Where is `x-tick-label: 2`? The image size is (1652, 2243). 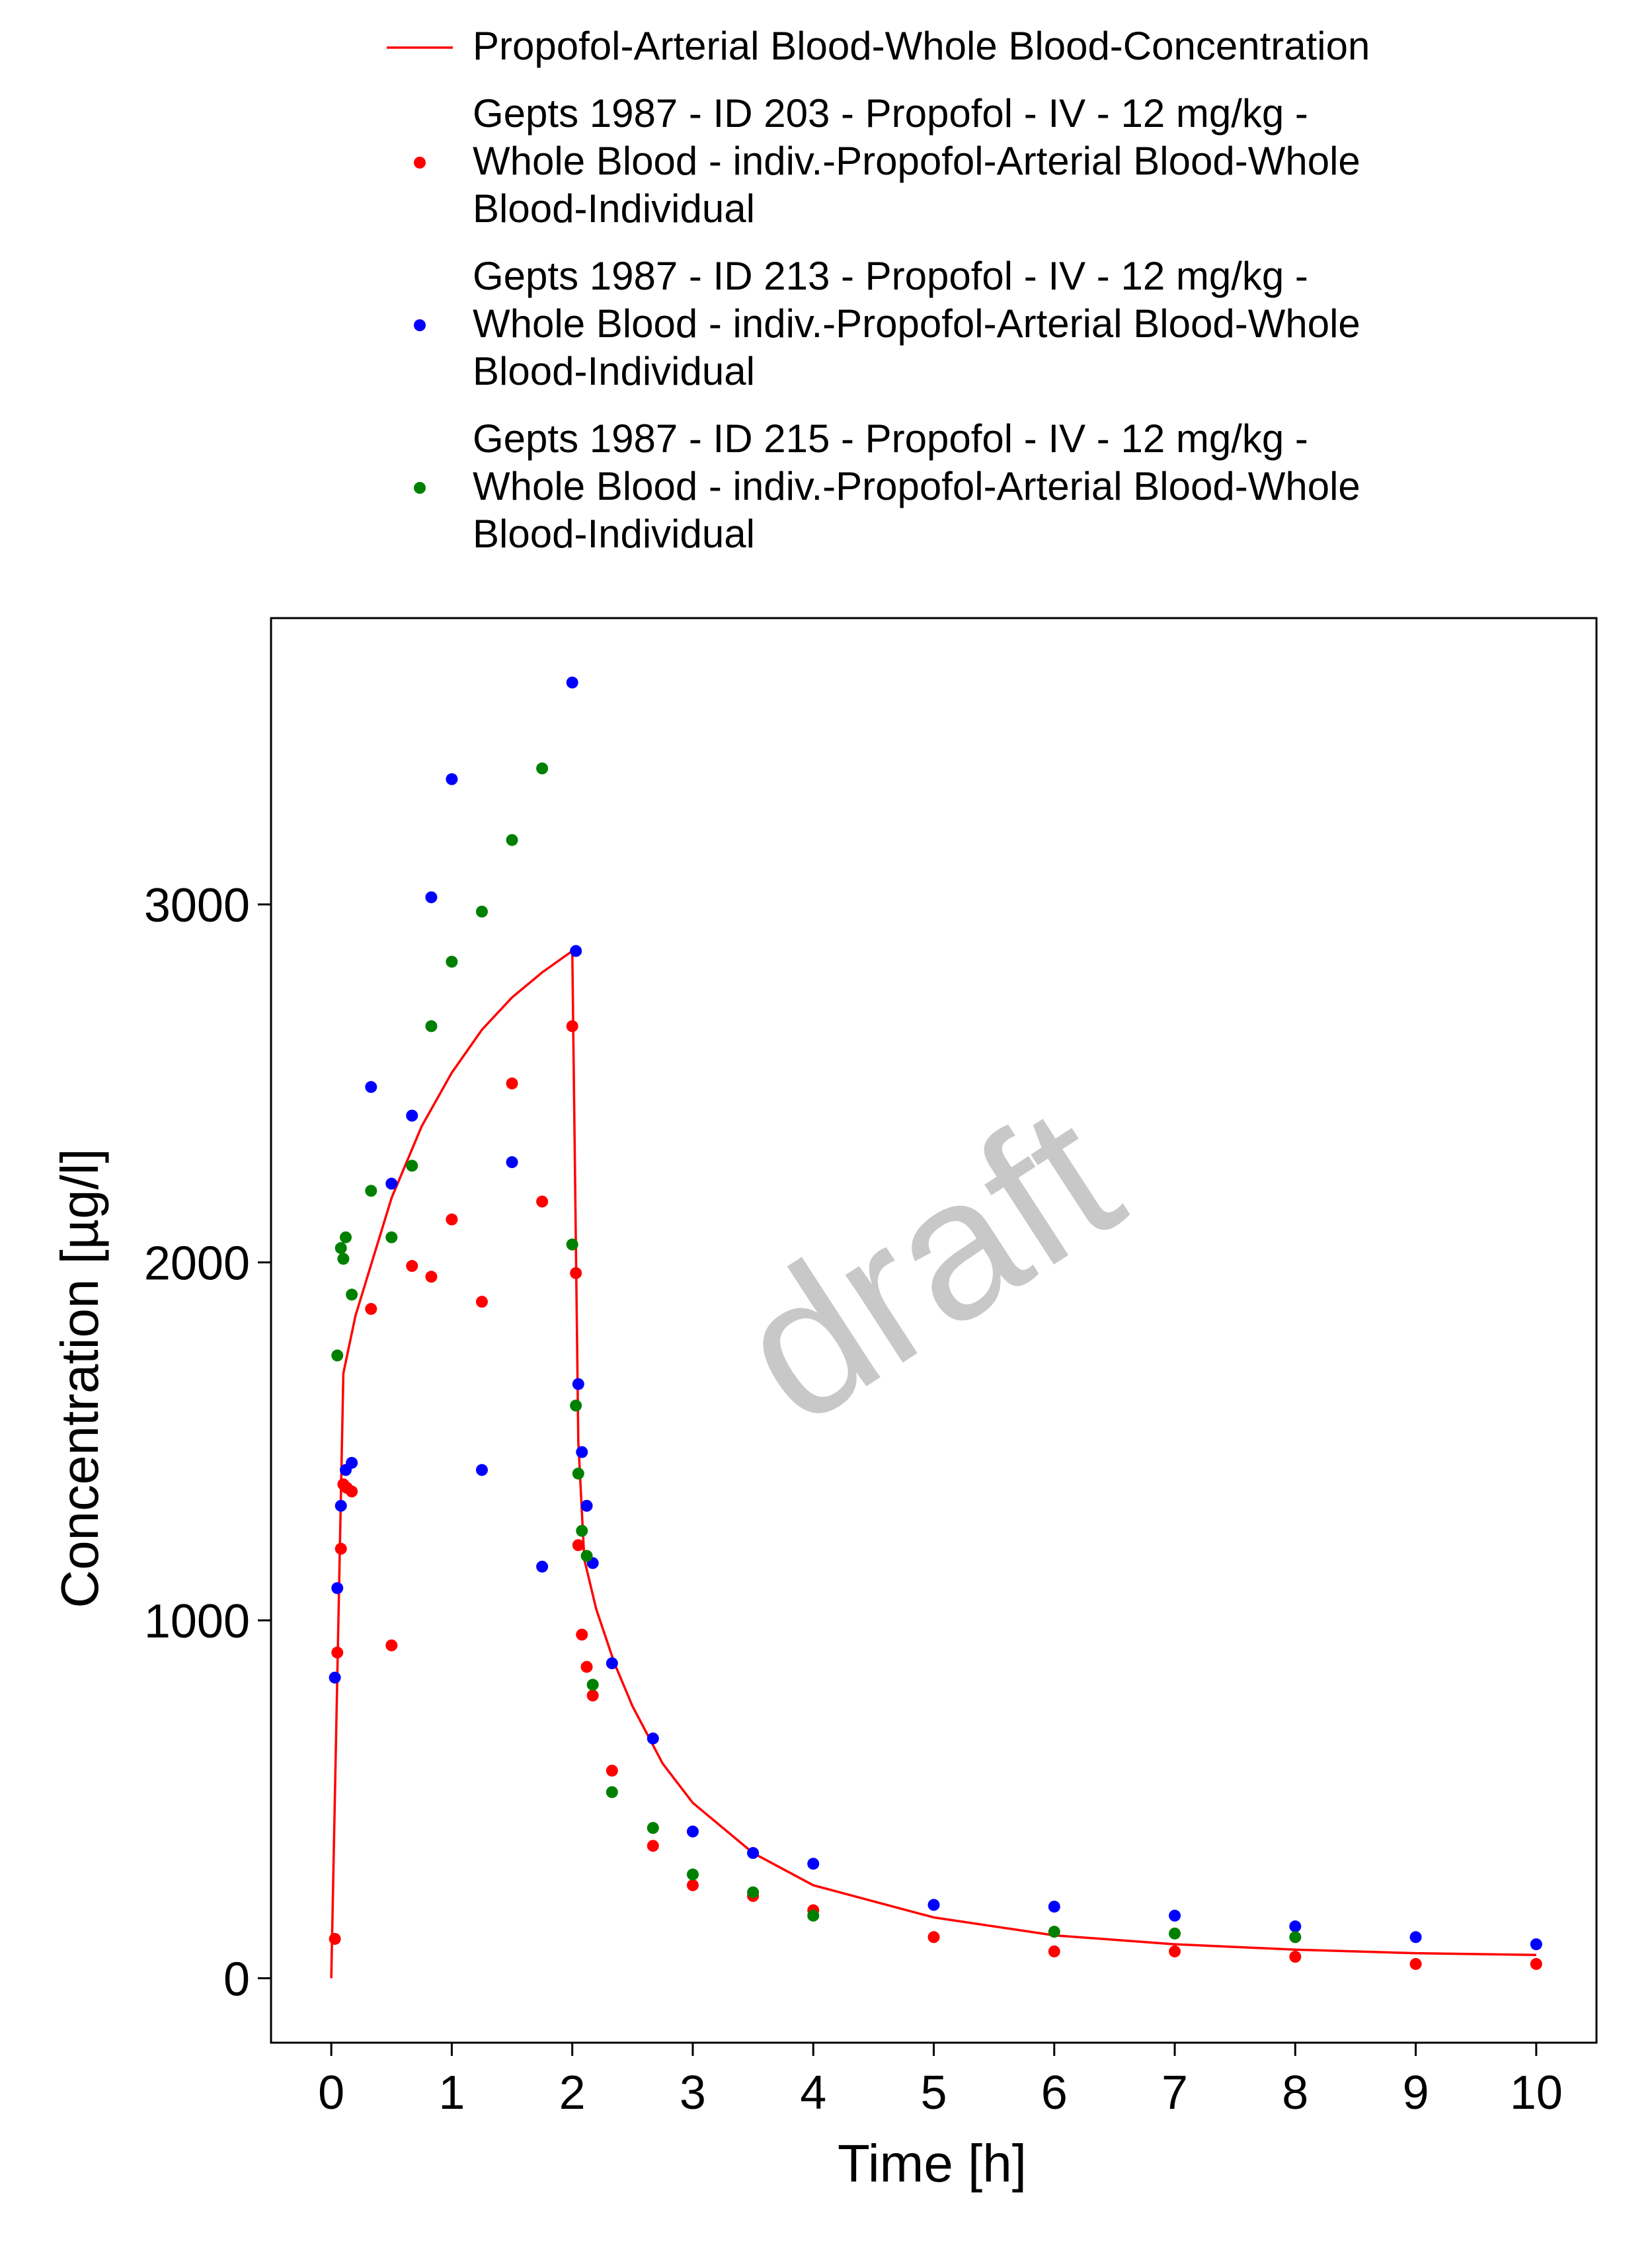
x-tick-label: 2 is located at coordinates (572, 2092).